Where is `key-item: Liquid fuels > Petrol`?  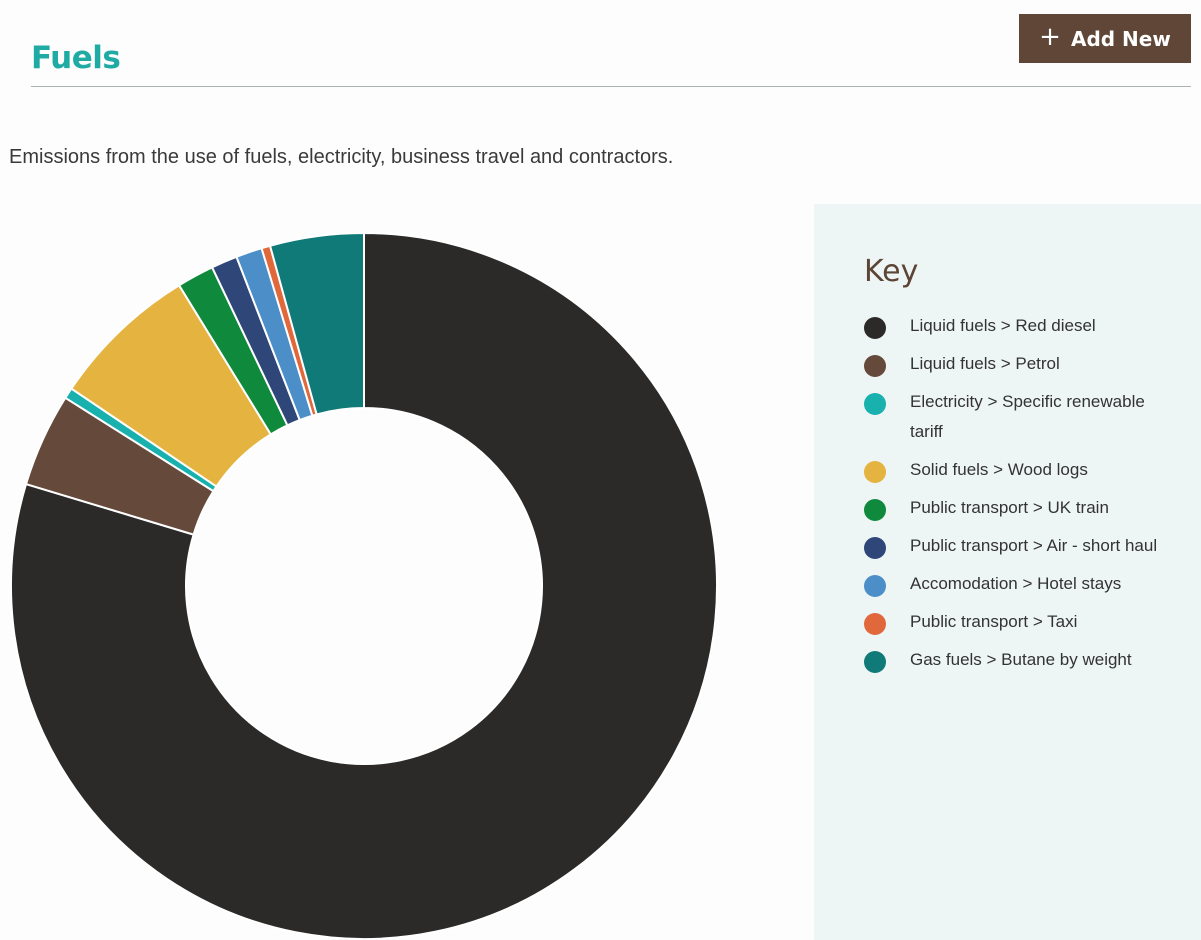 key-item: Liquid fuels > Petrol is located at coordinates (1022, 364).